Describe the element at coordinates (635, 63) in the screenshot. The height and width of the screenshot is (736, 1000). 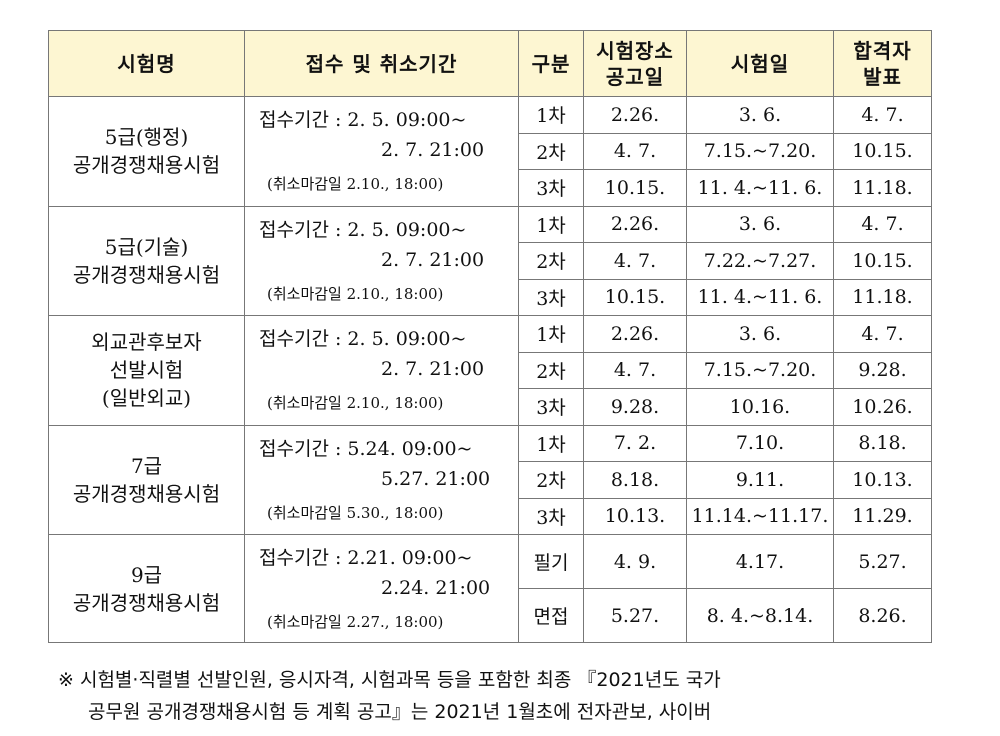
I see `header-venue-notice: 시험장소 공고일` at that location.